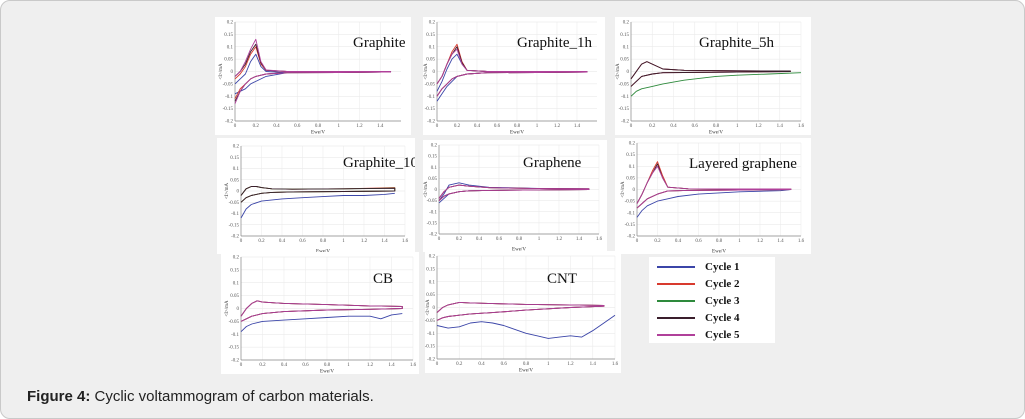 The width and height of the screenshot is (1025, 419). Describe the element at coordinates (722, 267) in the screenshot. I see `legend-label: Cycle 1` at that location.